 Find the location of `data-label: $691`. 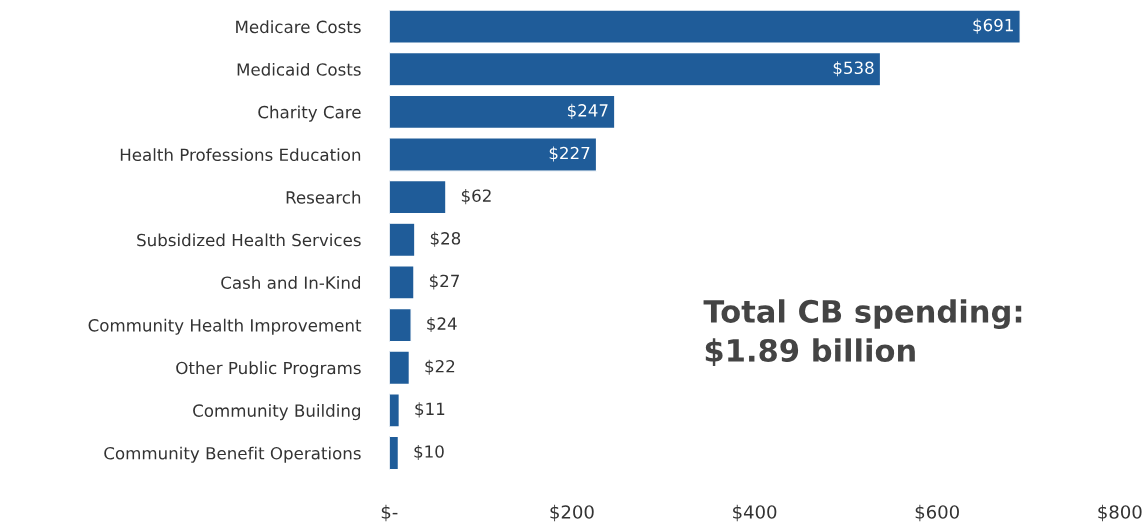

data-label: $691 is located at coordinates (993, 26).